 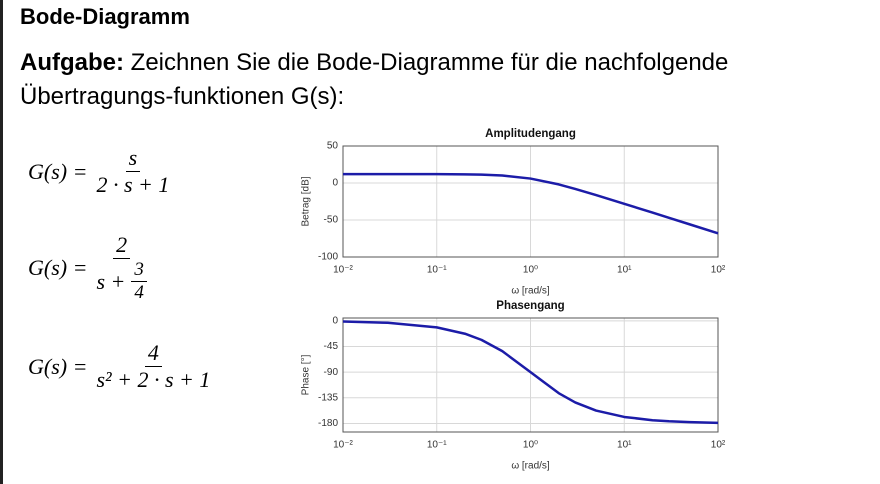 I want to click on y-tick-label: -135, so click(x=328, y=397).